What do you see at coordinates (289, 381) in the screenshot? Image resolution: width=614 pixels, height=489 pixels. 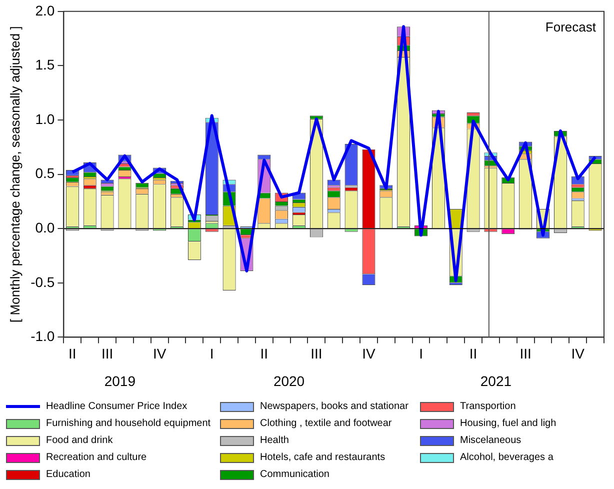 I see `text: 2020` at bounding box center [289, 381].